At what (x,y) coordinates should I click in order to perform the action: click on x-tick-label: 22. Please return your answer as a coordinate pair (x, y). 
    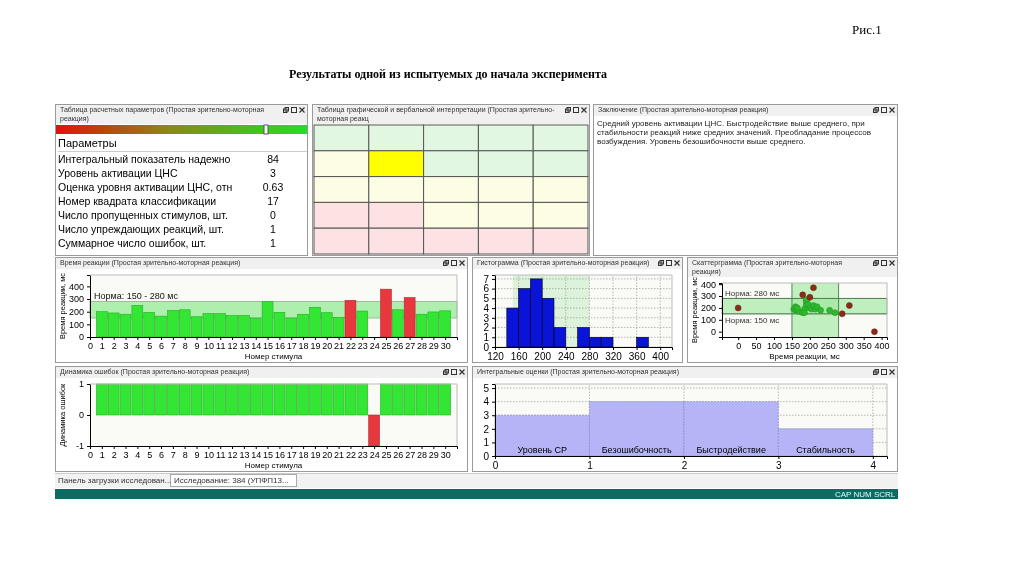
    Looking at the image, I should click on (350, 345).